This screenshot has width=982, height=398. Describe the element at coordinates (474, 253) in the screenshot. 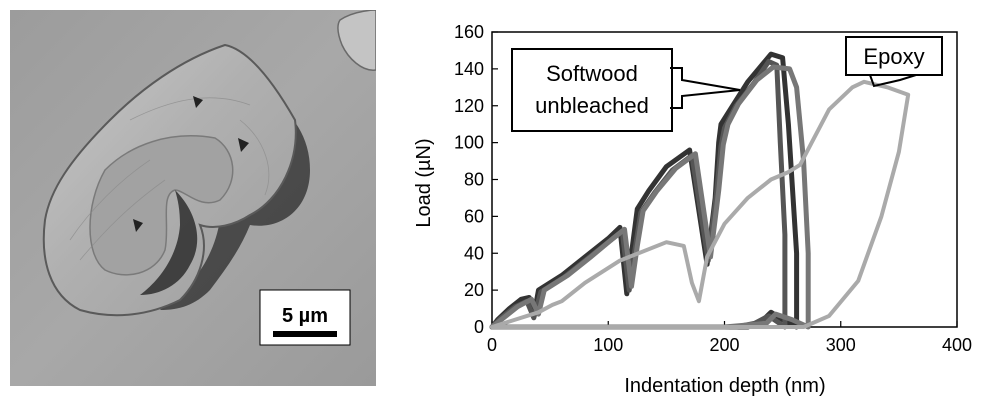

I see `y-tick-label: 40` at that location.